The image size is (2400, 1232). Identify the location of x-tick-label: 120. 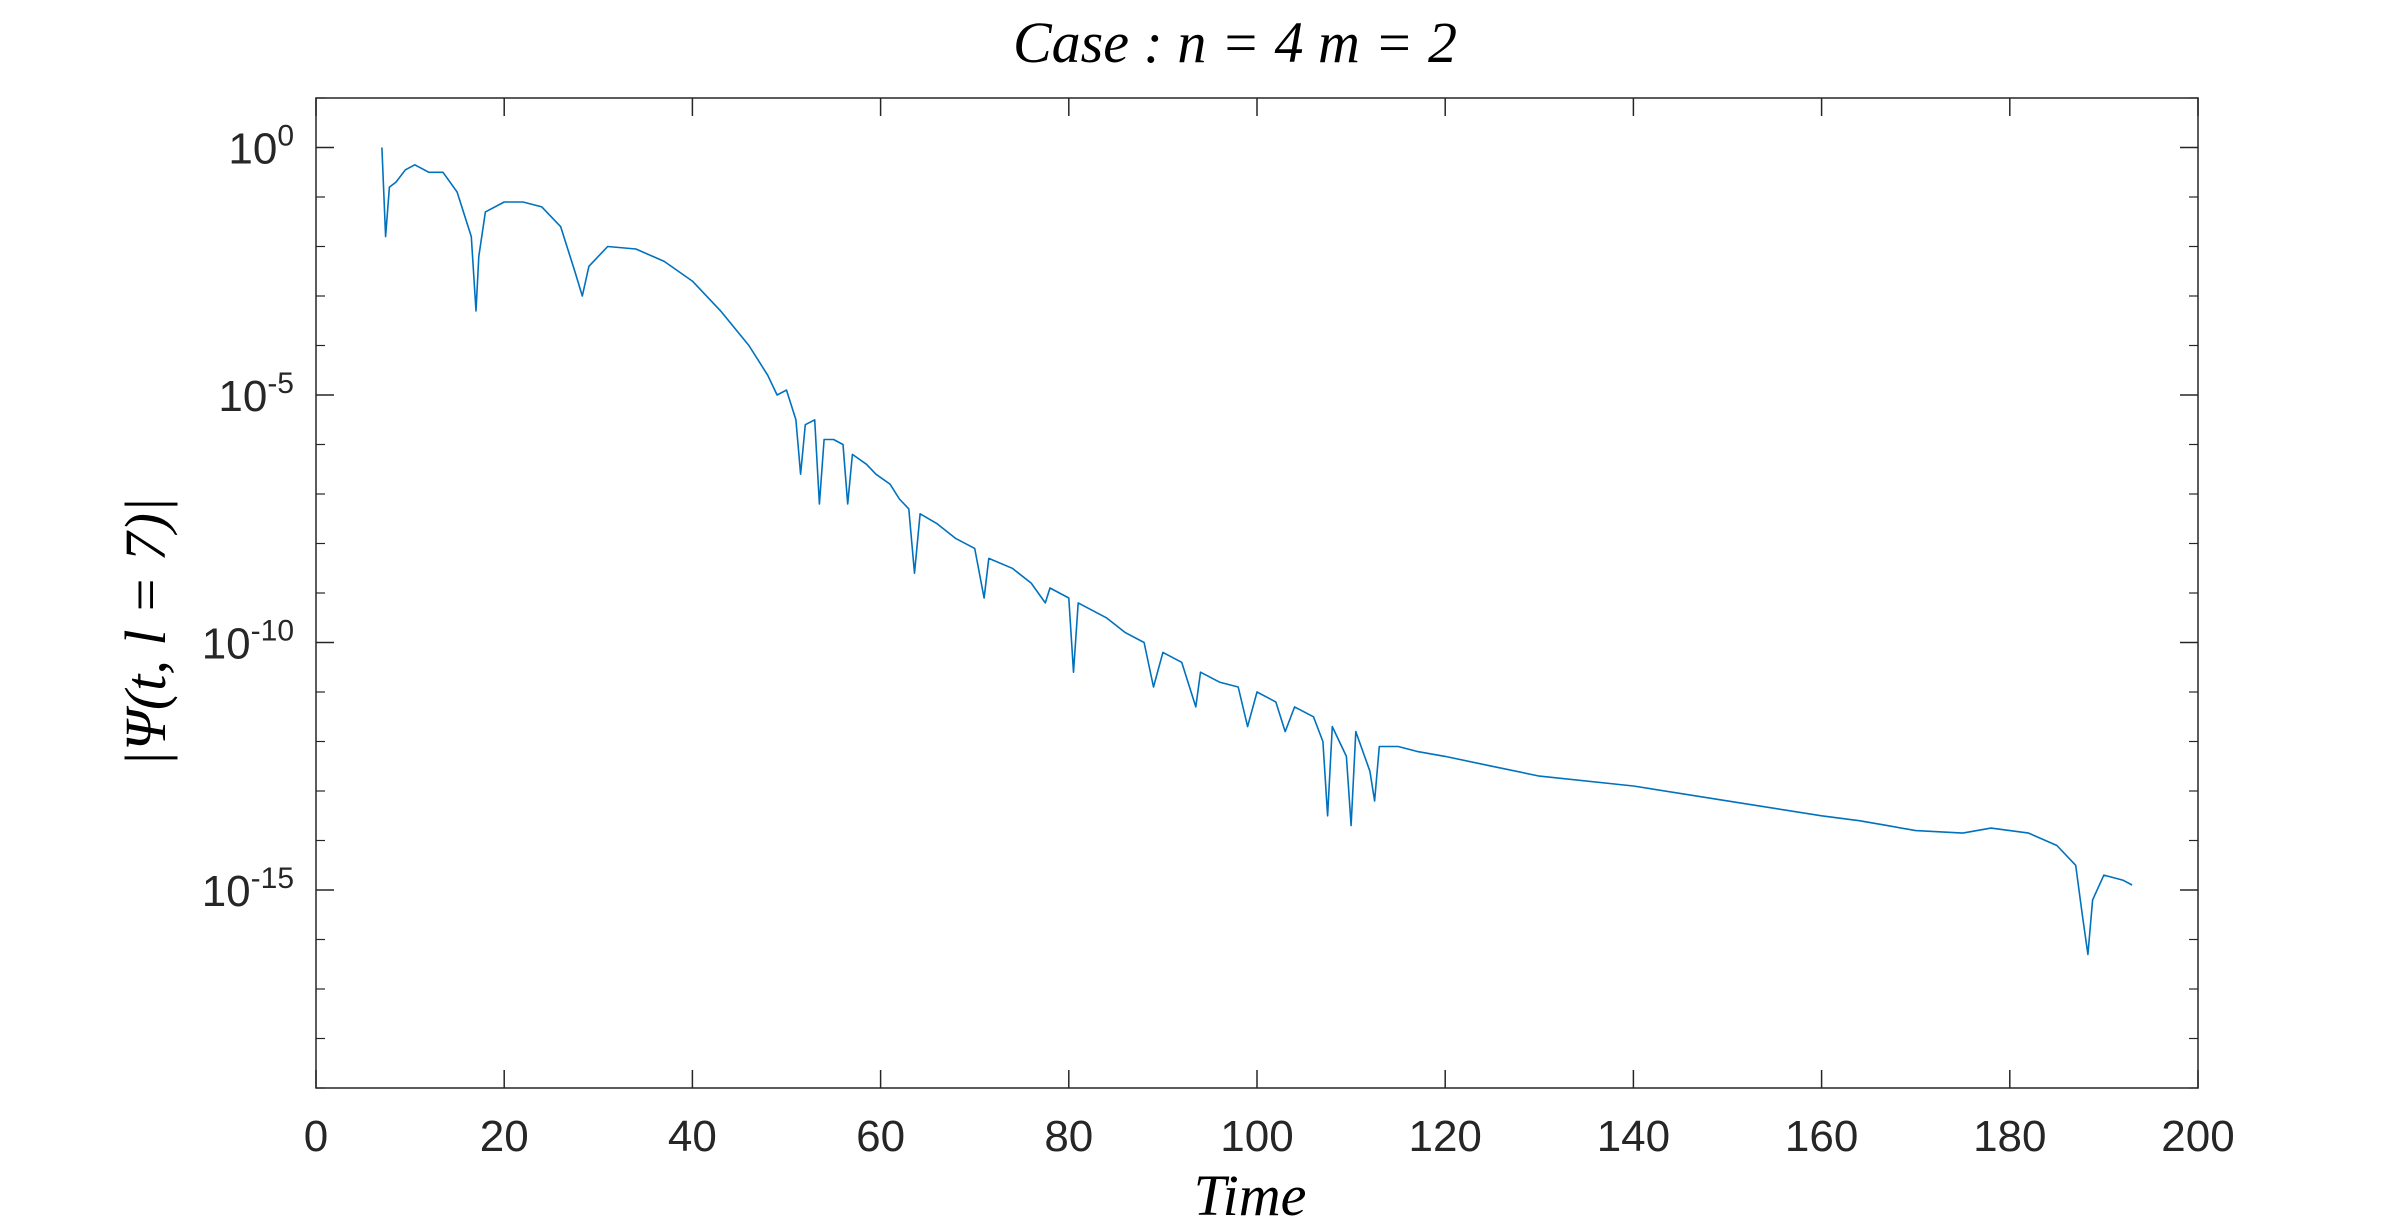
(1444, 1136).